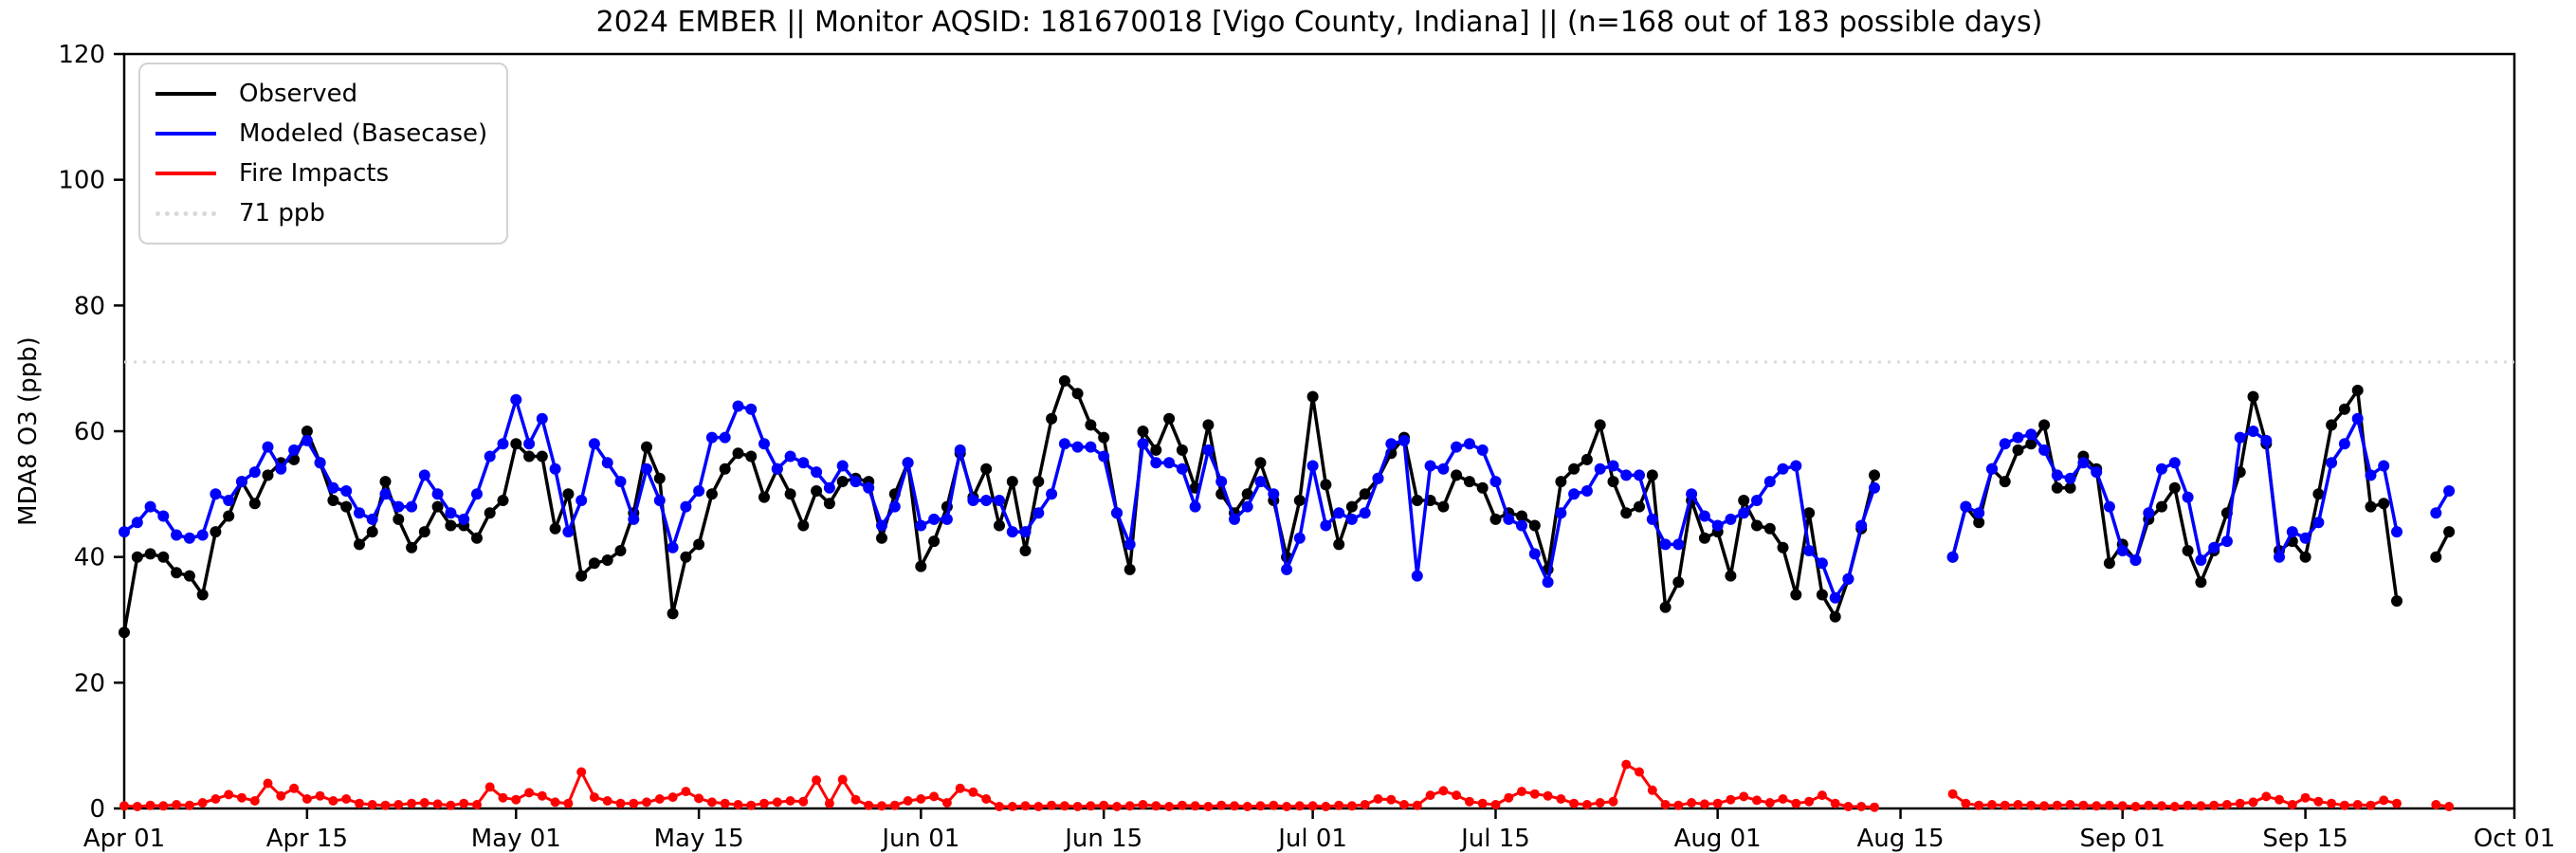 The image size is (2576, 853). I want to click on svg-text: Jul 01, so click(1311, 839).